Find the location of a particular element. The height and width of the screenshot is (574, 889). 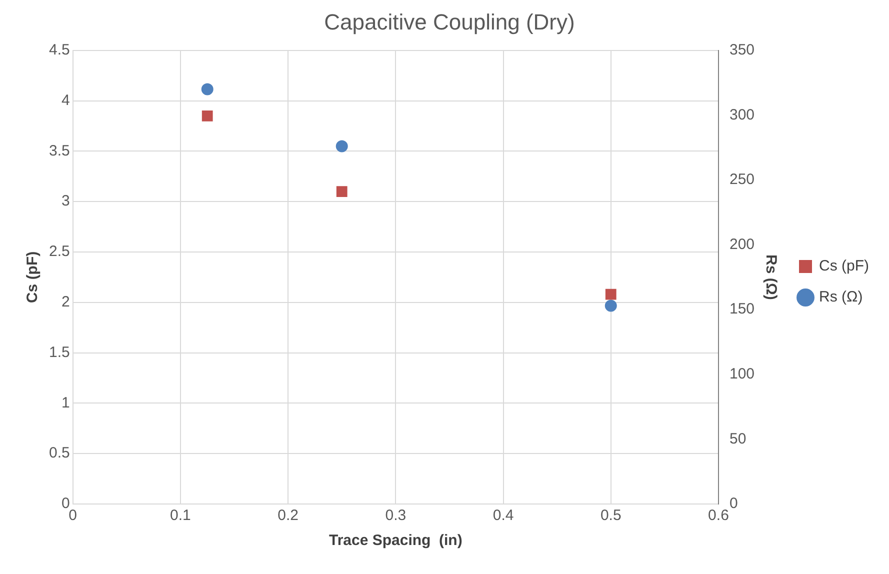

y2-tick-label: 100 is located at coordinates (742, 374).